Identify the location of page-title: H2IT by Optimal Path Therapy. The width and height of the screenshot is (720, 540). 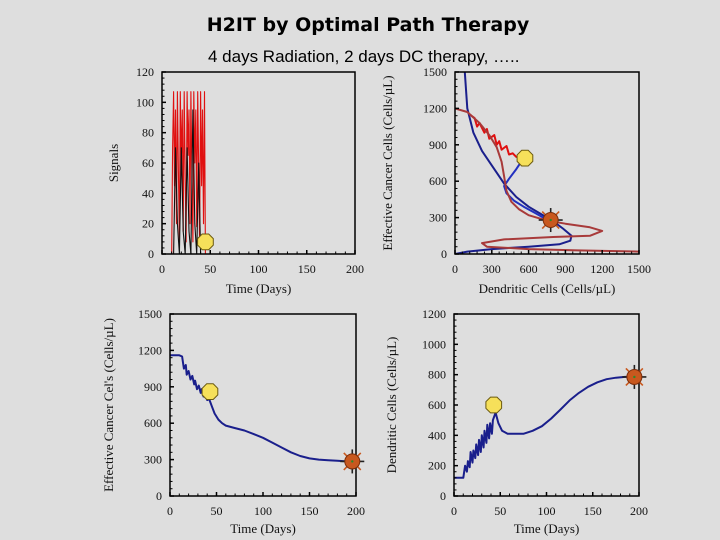
(368, 25).